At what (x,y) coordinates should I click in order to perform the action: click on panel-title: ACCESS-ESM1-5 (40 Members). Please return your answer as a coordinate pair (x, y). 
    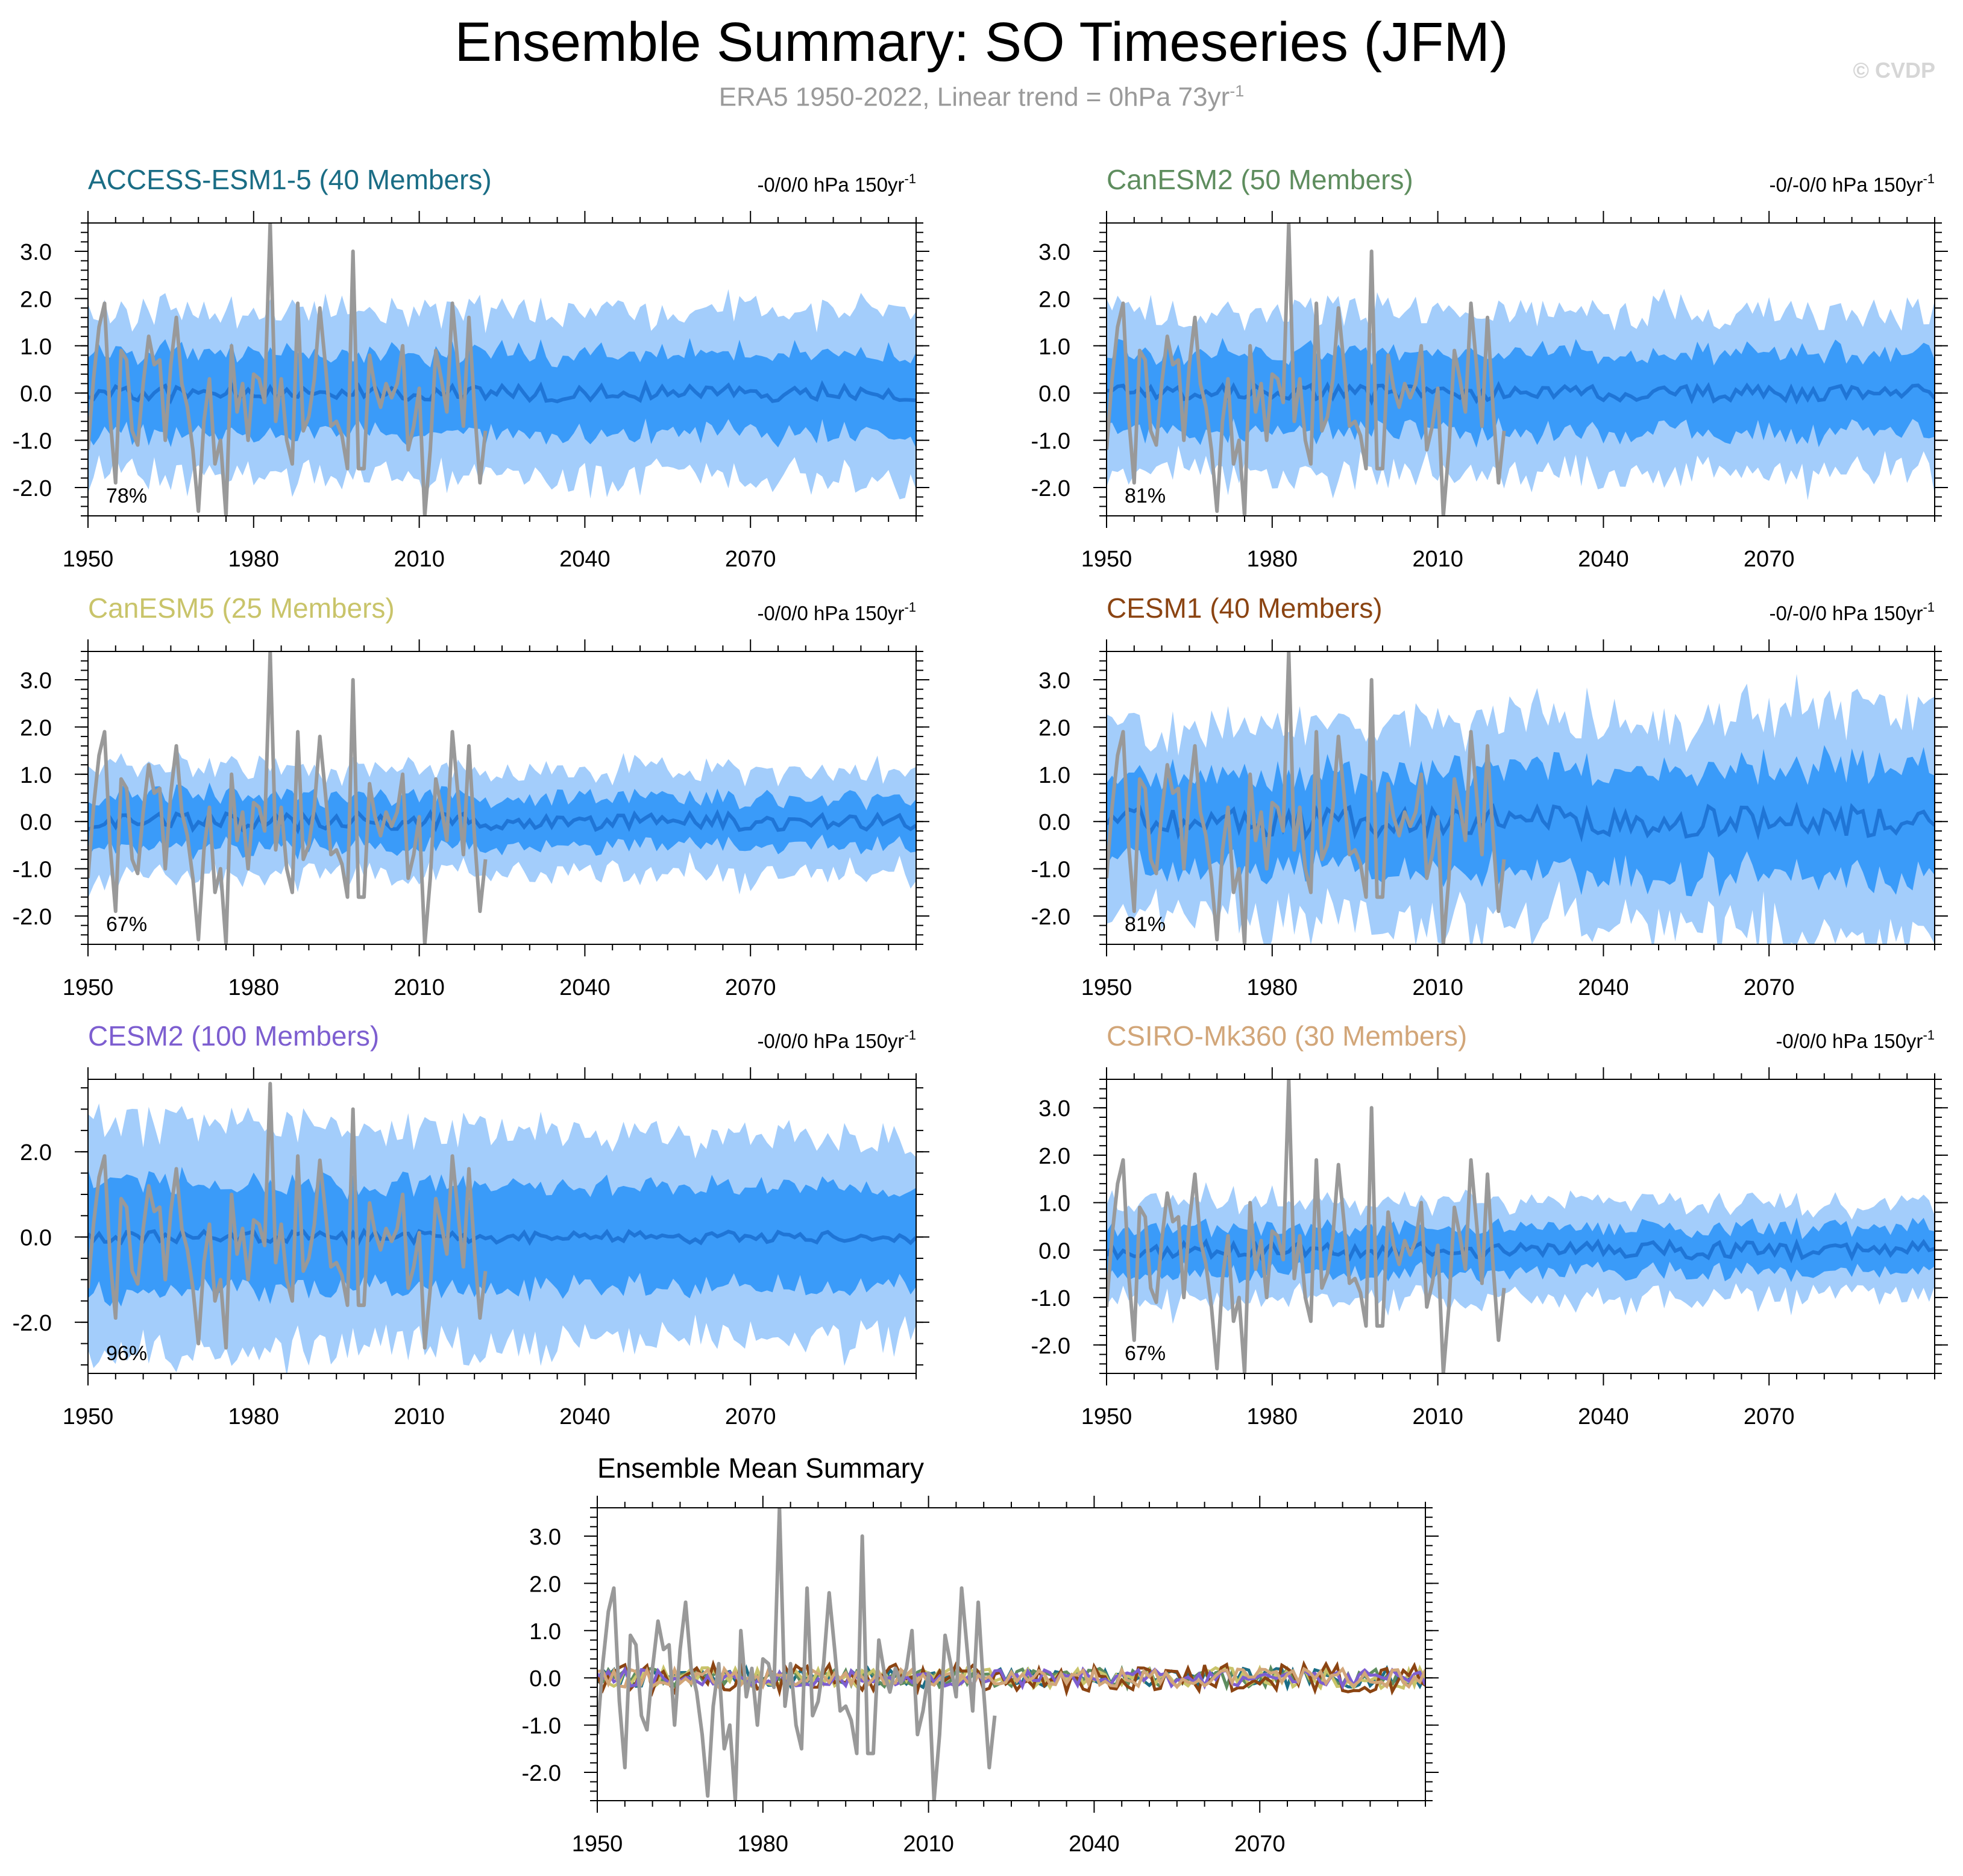
    Looking at the image, I should click on (290, 179).